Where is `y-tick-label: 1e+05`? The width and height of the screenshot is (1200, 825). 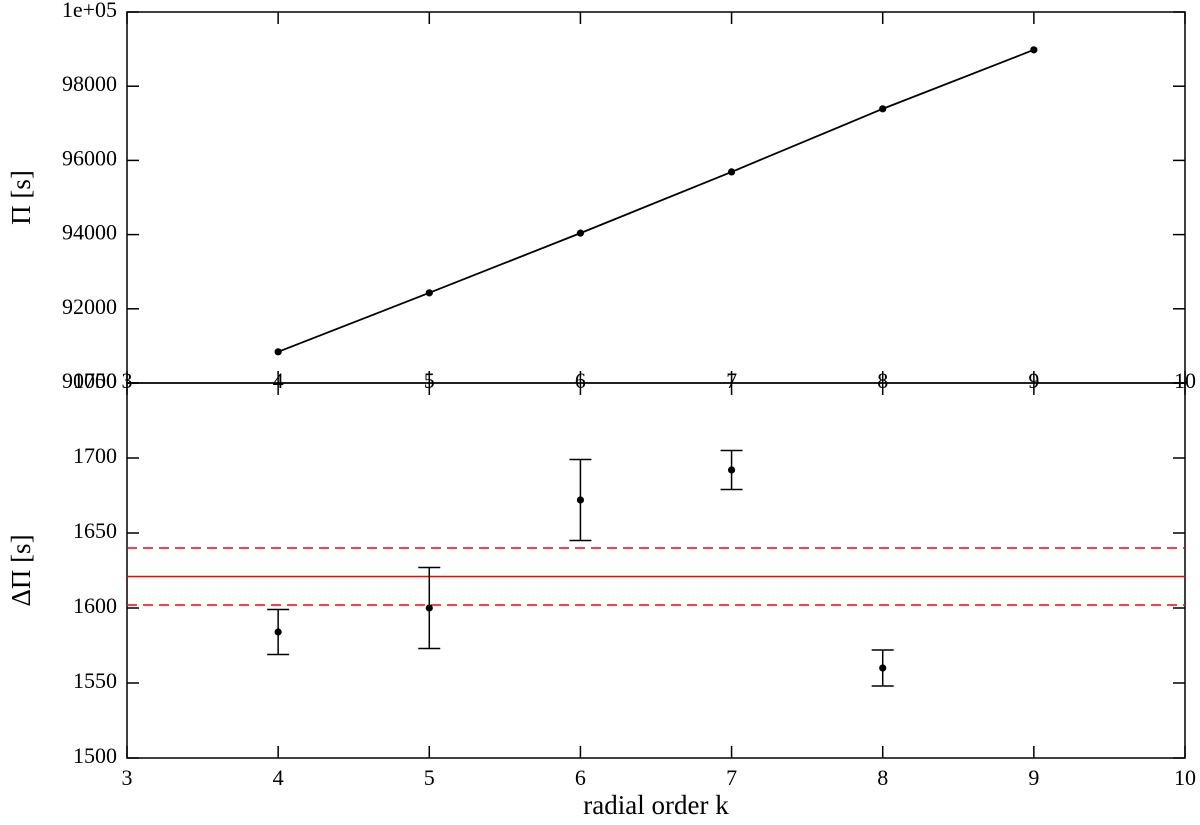
y-tick-label: 1e+05 is located at coordinates (89, 11).